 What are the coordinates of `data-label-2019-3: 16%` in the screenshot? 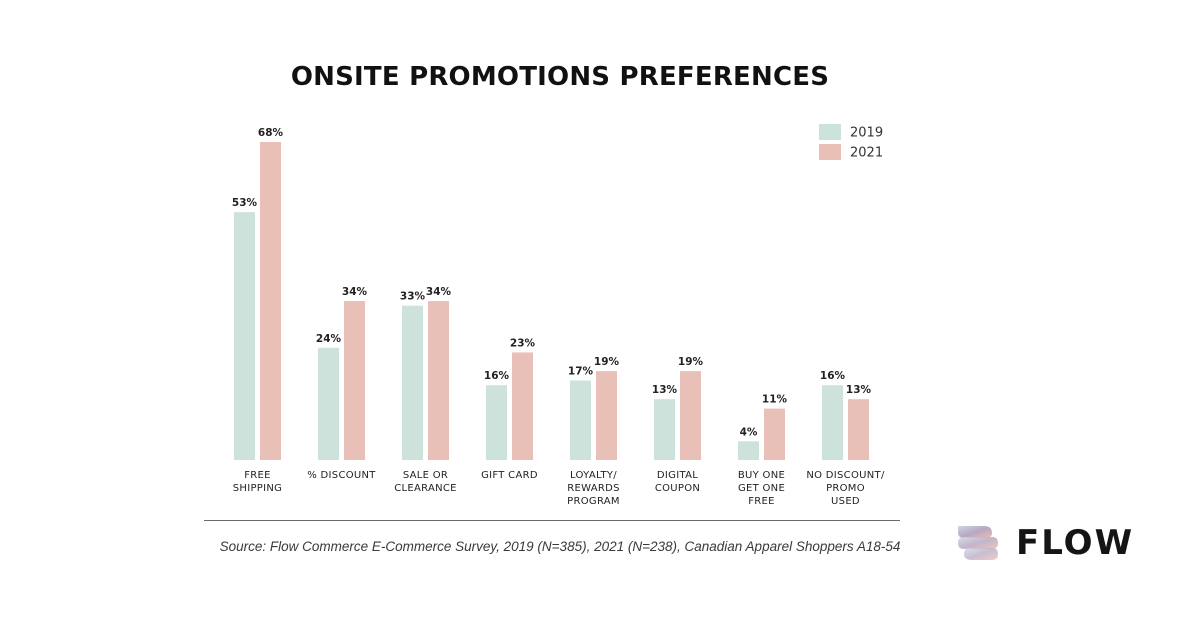 It's located at (497, 376).